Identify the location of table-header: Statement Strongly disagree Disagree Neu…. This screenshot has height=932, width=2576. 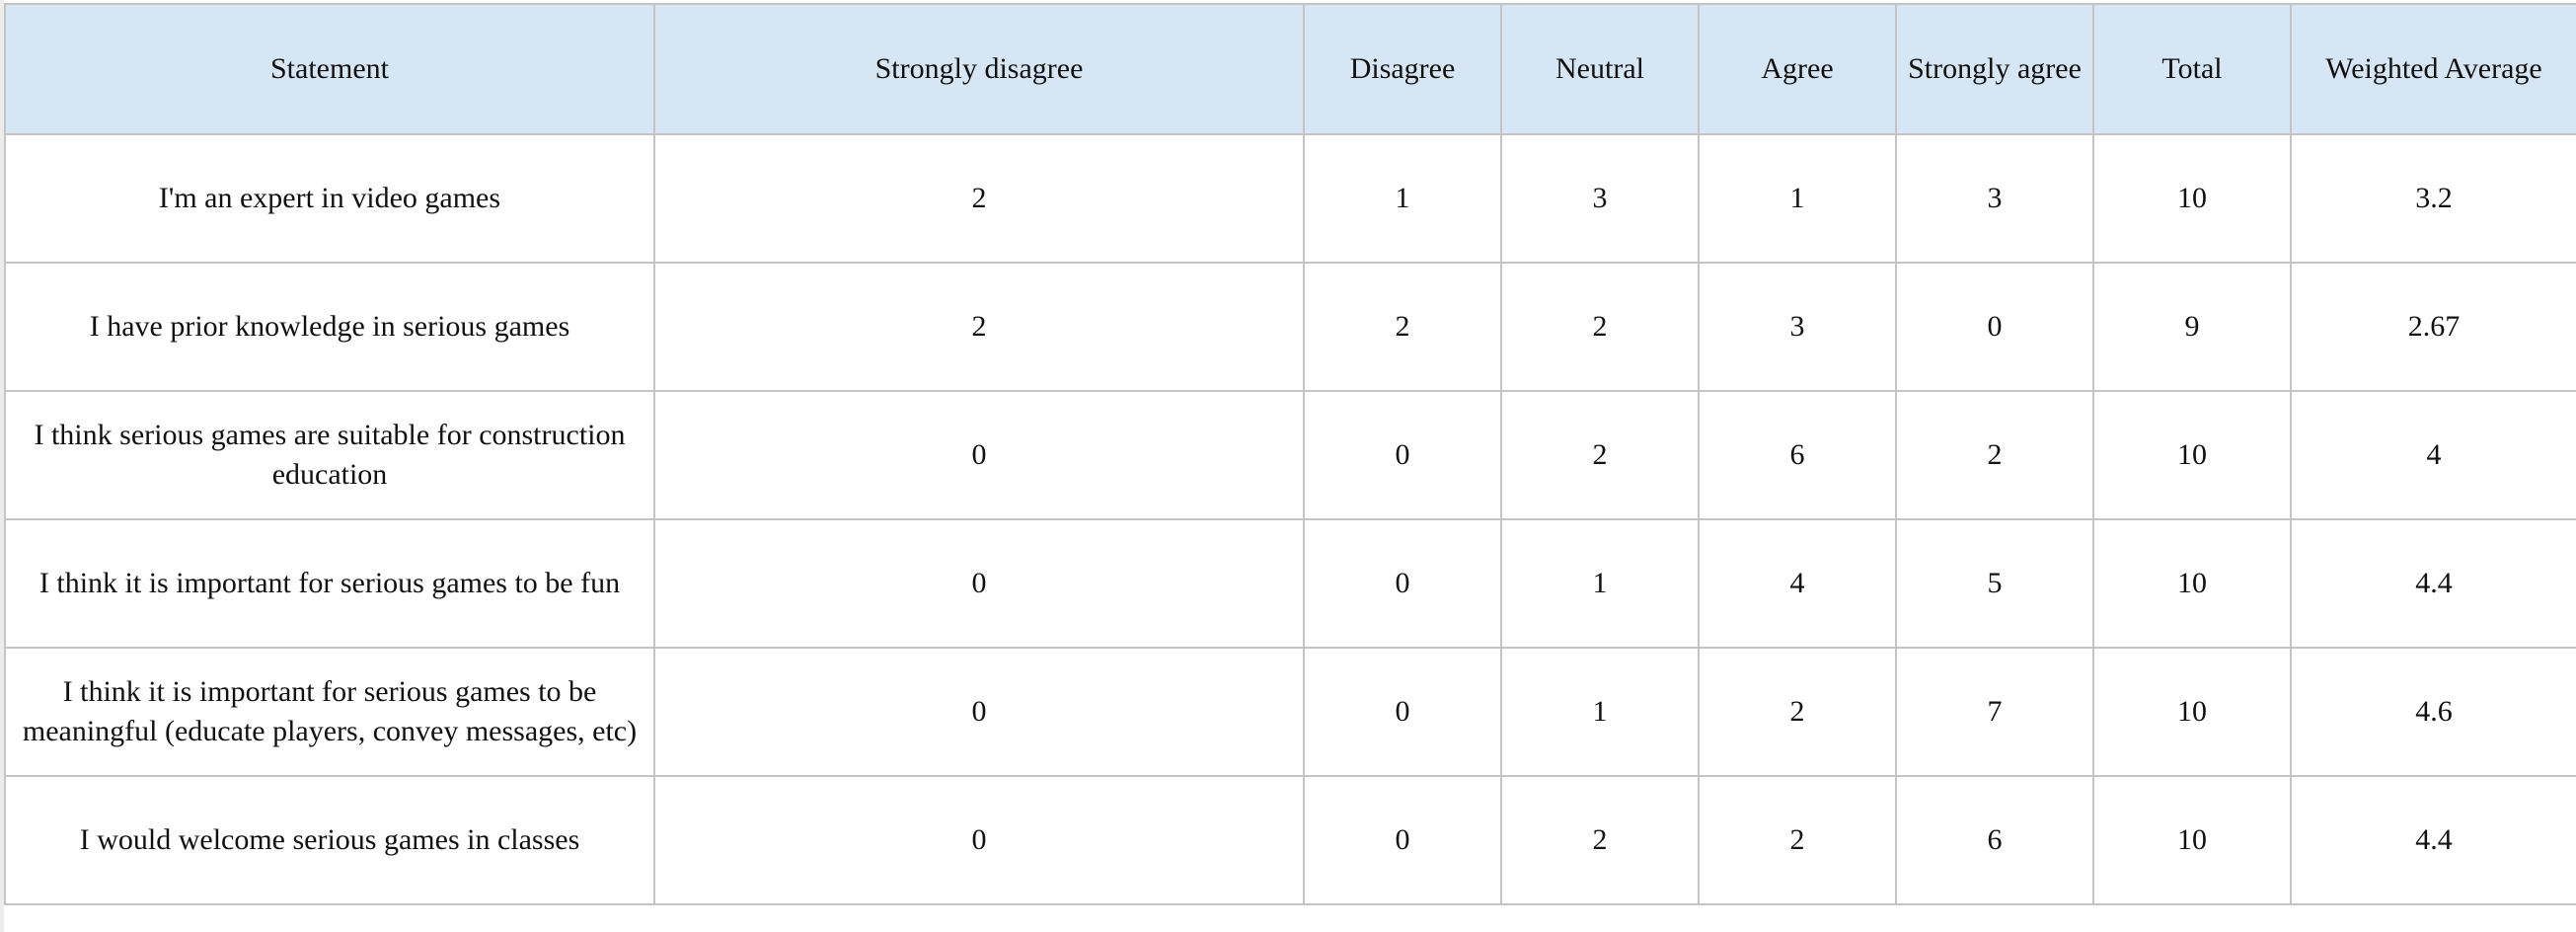
(1290, 69).